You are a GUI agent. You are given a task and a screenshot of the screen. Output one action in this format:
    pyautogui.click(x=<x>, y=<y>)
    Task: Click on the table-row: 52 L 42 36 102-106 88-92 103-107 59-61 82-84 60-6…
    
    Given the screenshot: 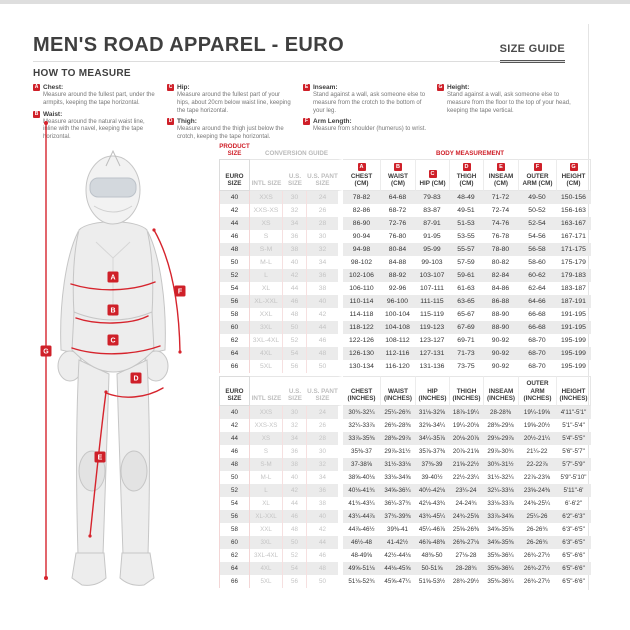 What is the action you would take?
    pyautogui.click(x=405, y=276)
    